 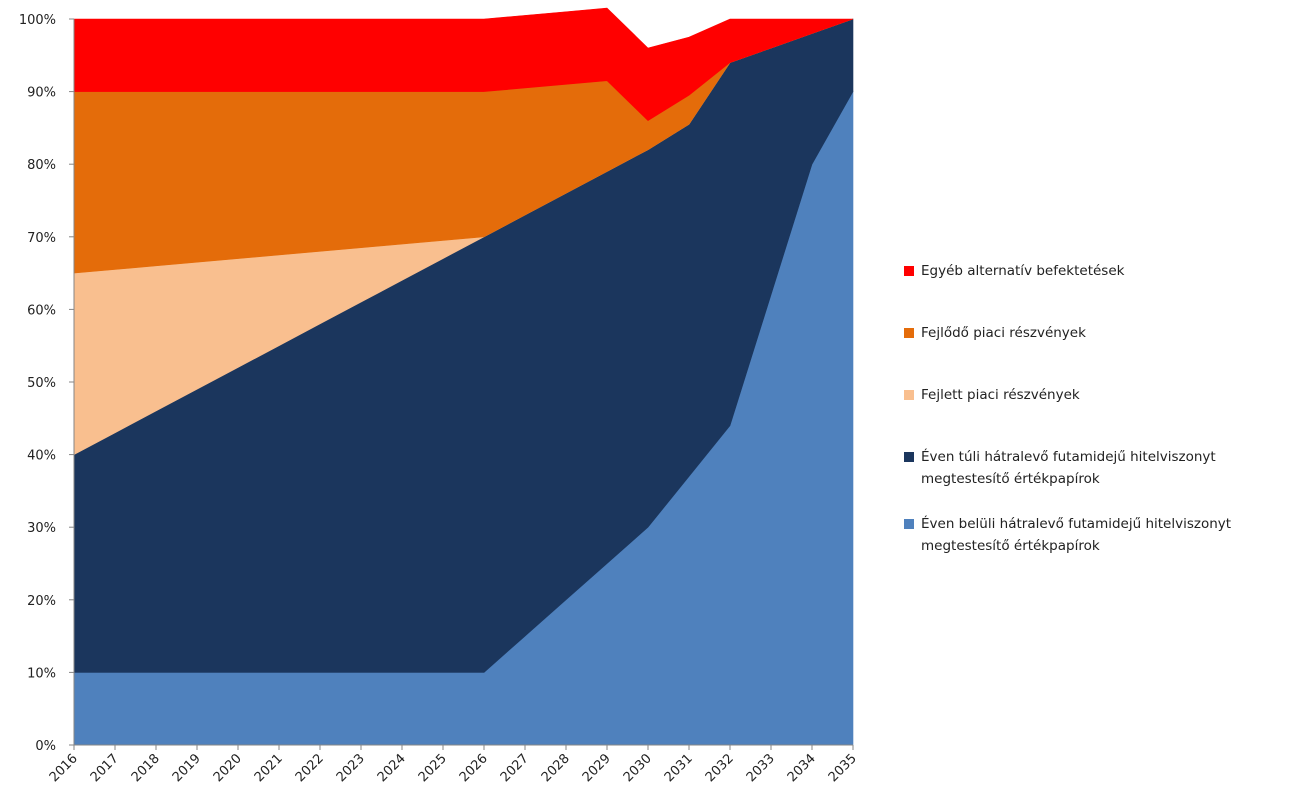 I want to click on y-tick-labels: 0% 10% 20% 30% 40% 50% 60% 70% 80% 90% 100%, so click(x=37, y=383).